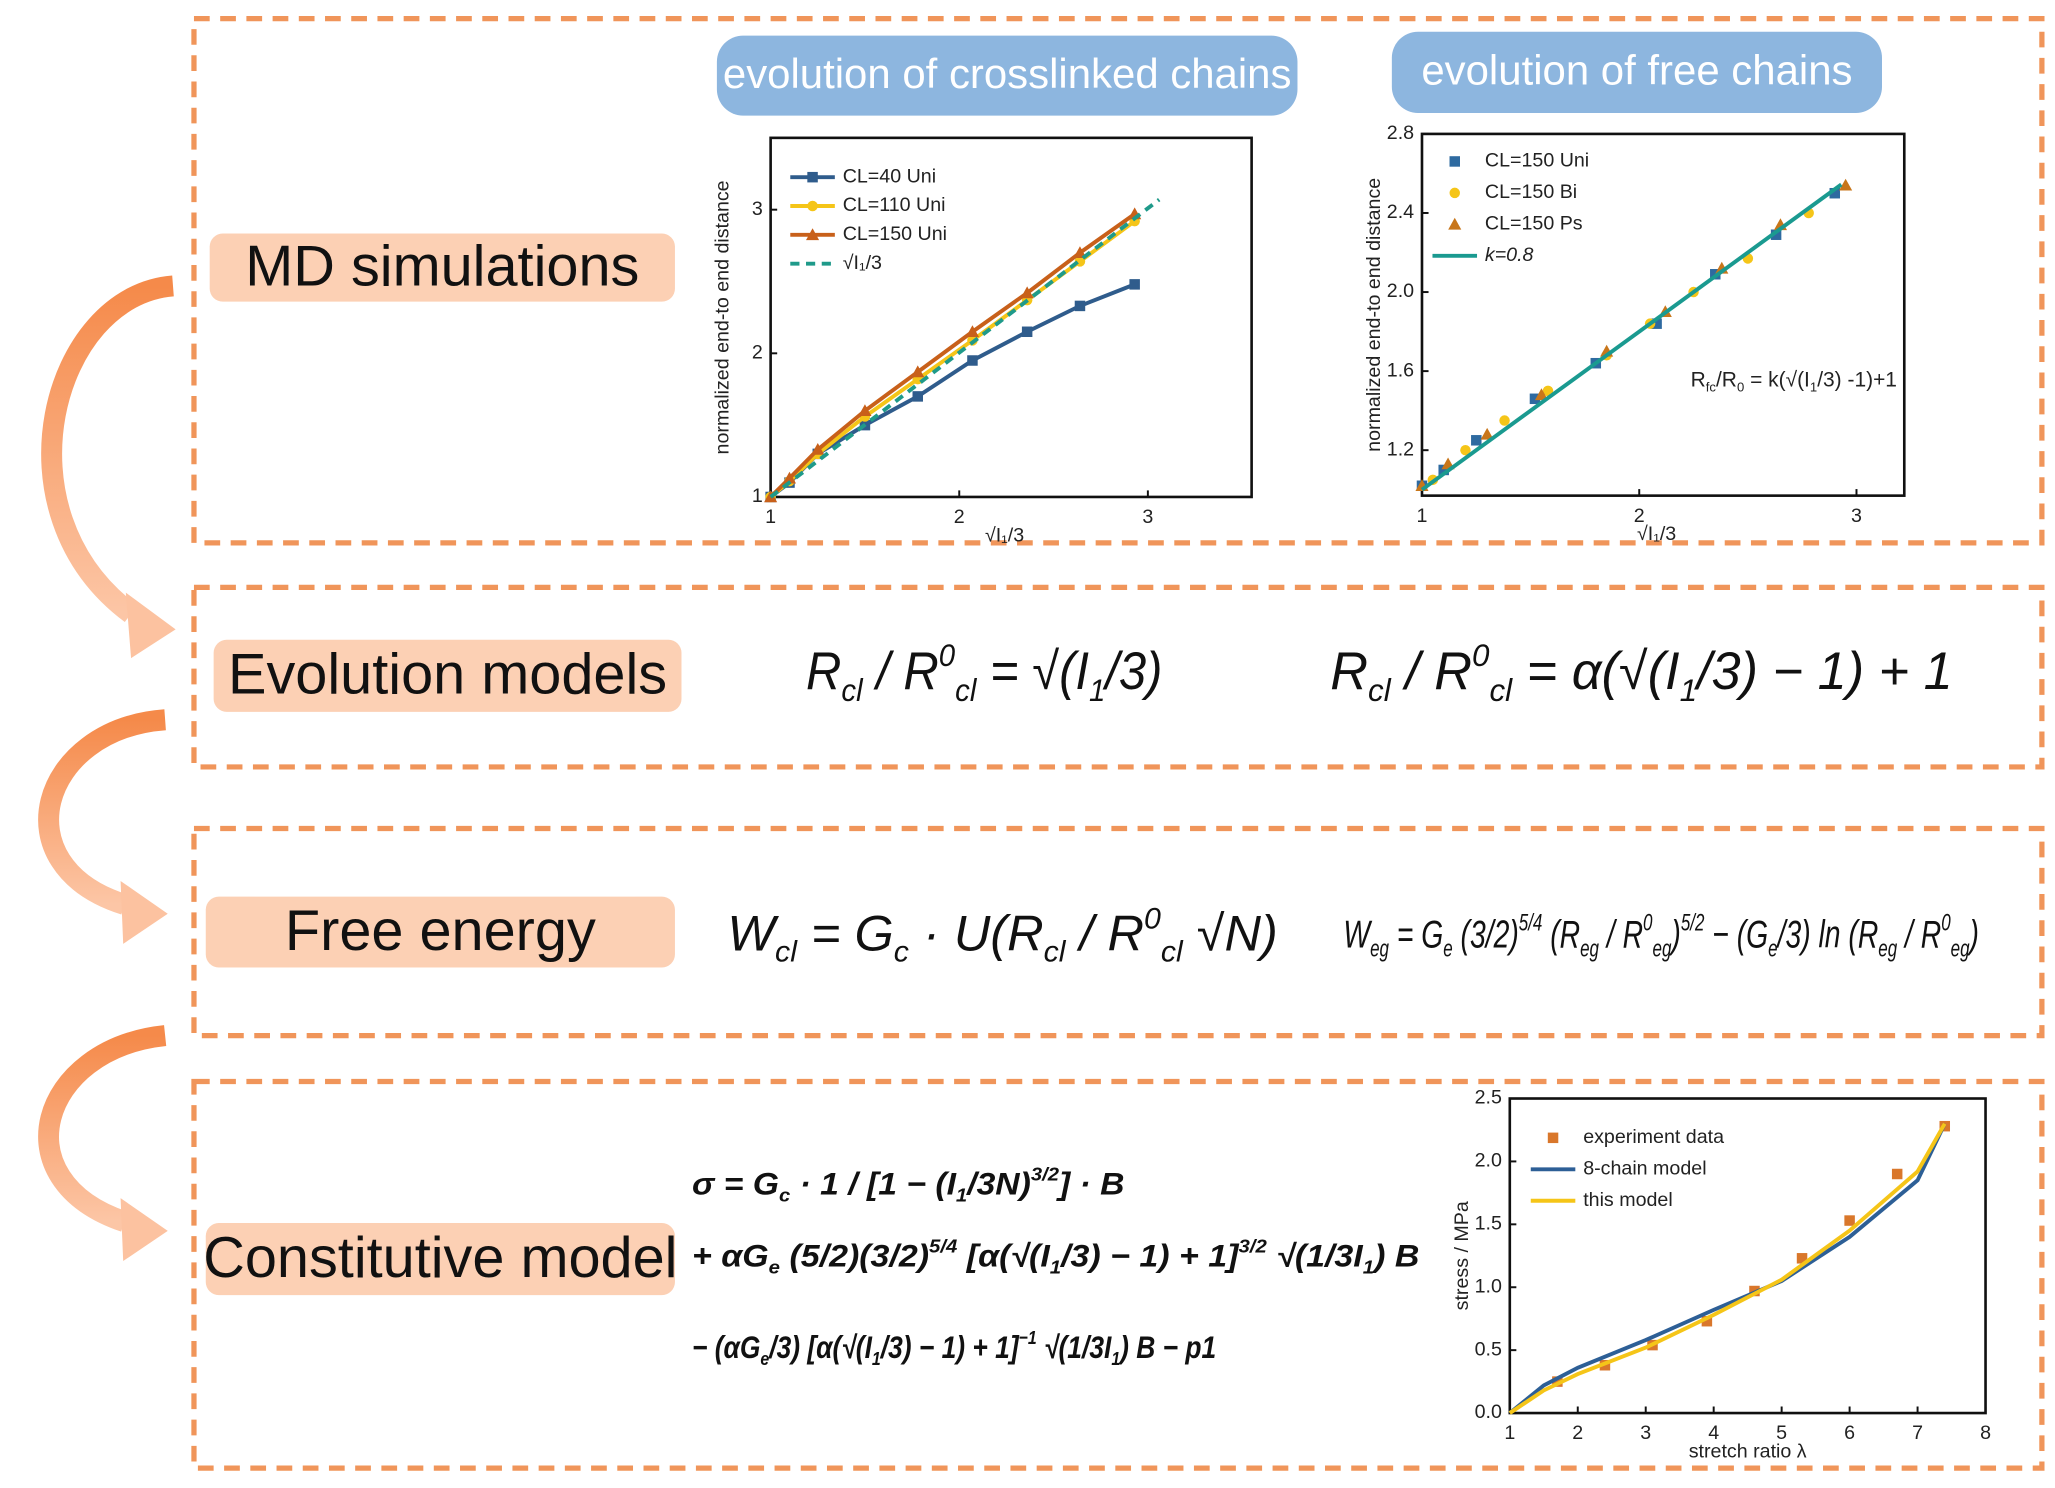 The height and width of the screenshot is (1488, 2055). I want to click on equation-part: · 1 / [1 − (I, so click(873, 1184).